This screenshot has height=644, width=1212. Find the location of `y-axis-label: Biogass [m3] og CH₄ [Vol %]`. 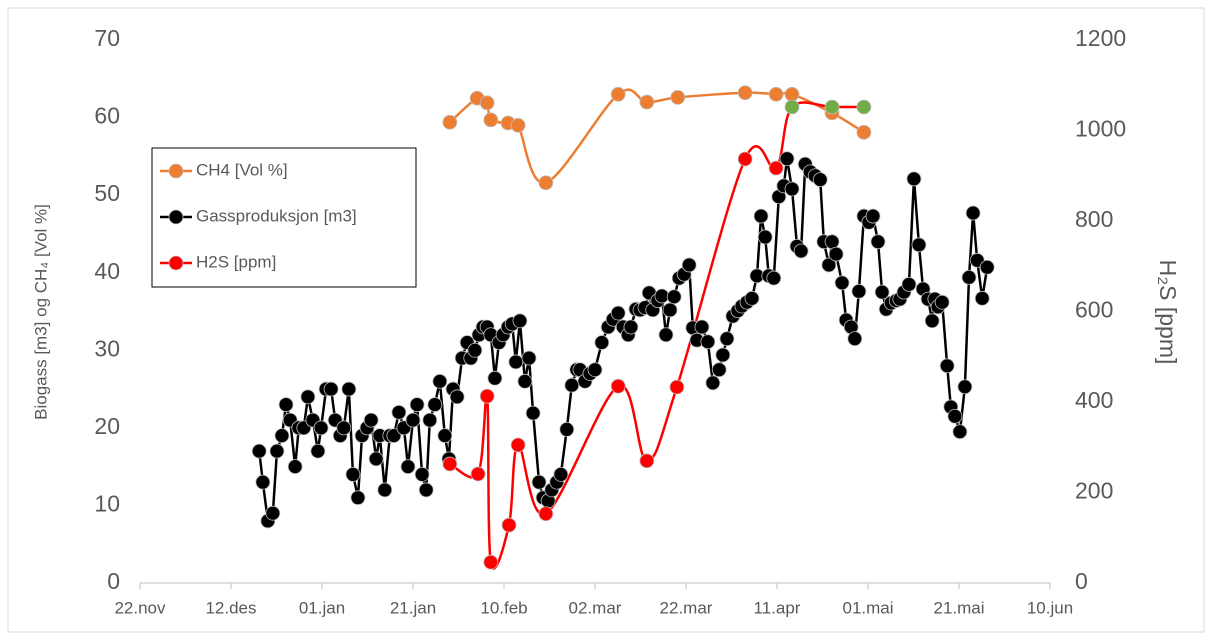

y-axis-label: Biogass [m3] og CH₄ [Vol %] is located at coordinates (40, 312).